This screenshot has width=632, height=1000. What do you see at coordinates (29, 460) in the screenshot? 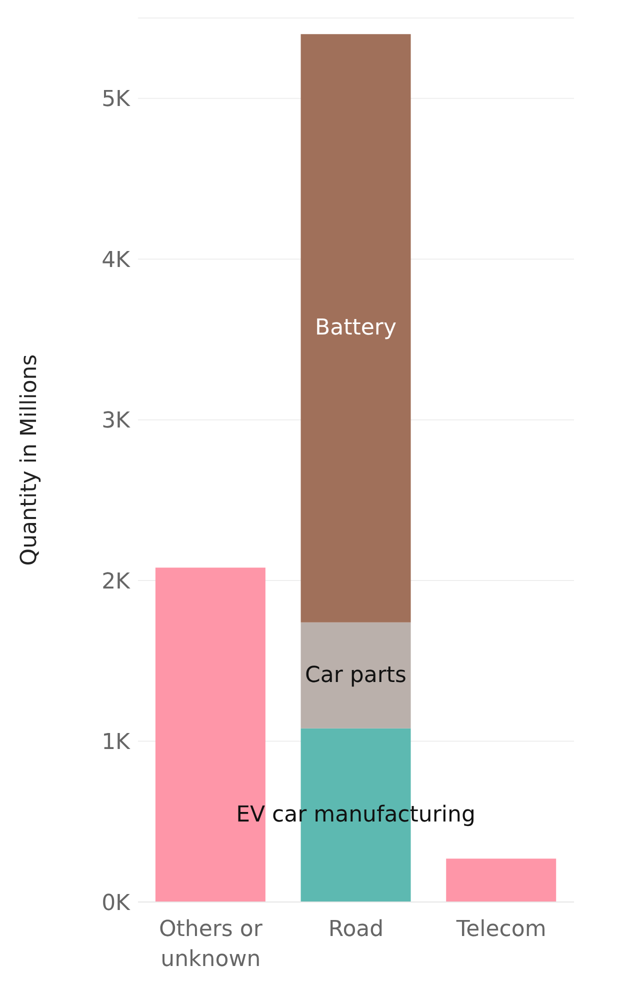
I see `y-axis-title: Quantity in Millions` at bounding box center [29, 460].